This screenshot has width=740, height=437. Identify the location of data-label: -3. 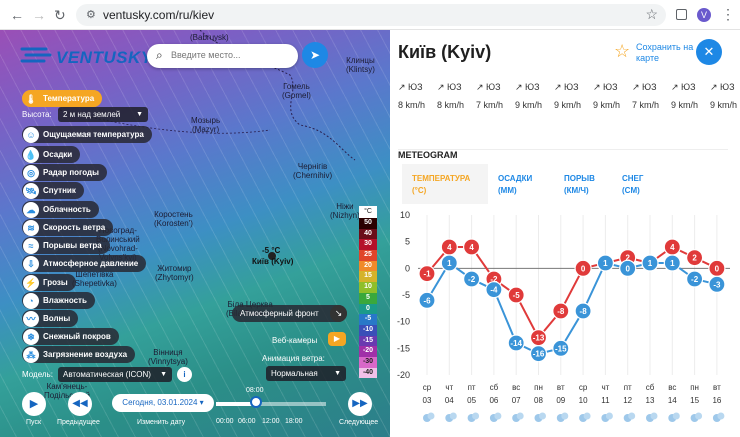
(717, 284).